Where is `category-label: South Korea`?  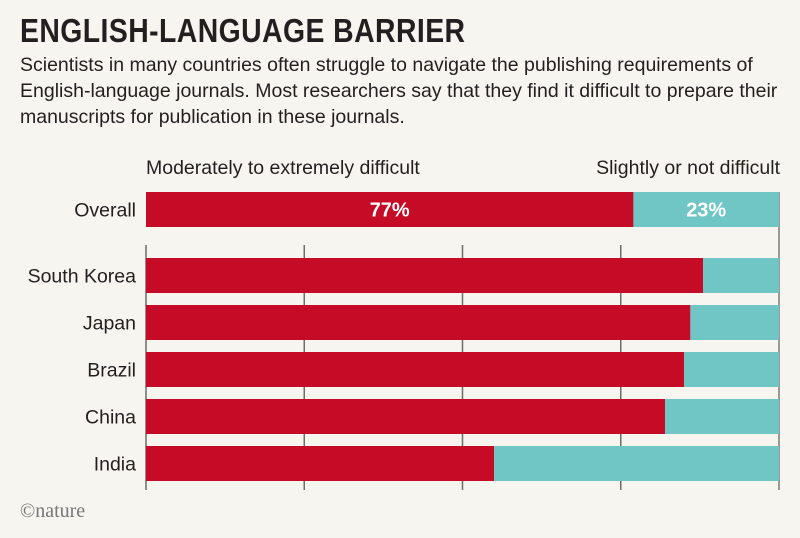 category-label: South Korea is located at coordinates (82, 277).